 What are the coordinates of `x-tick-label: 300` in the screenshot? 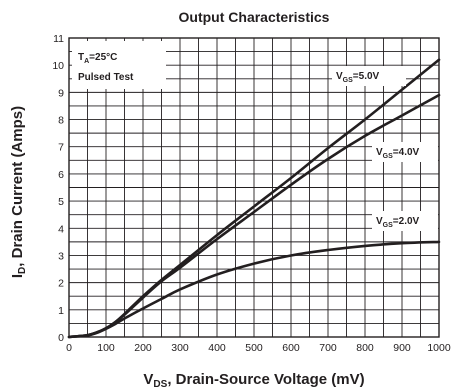 It's located at (180, 348).